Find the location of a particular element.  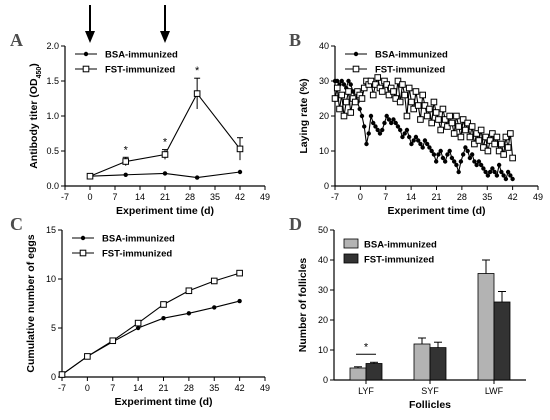

x-tick-label: LYF is located at coordinates (366, 391).